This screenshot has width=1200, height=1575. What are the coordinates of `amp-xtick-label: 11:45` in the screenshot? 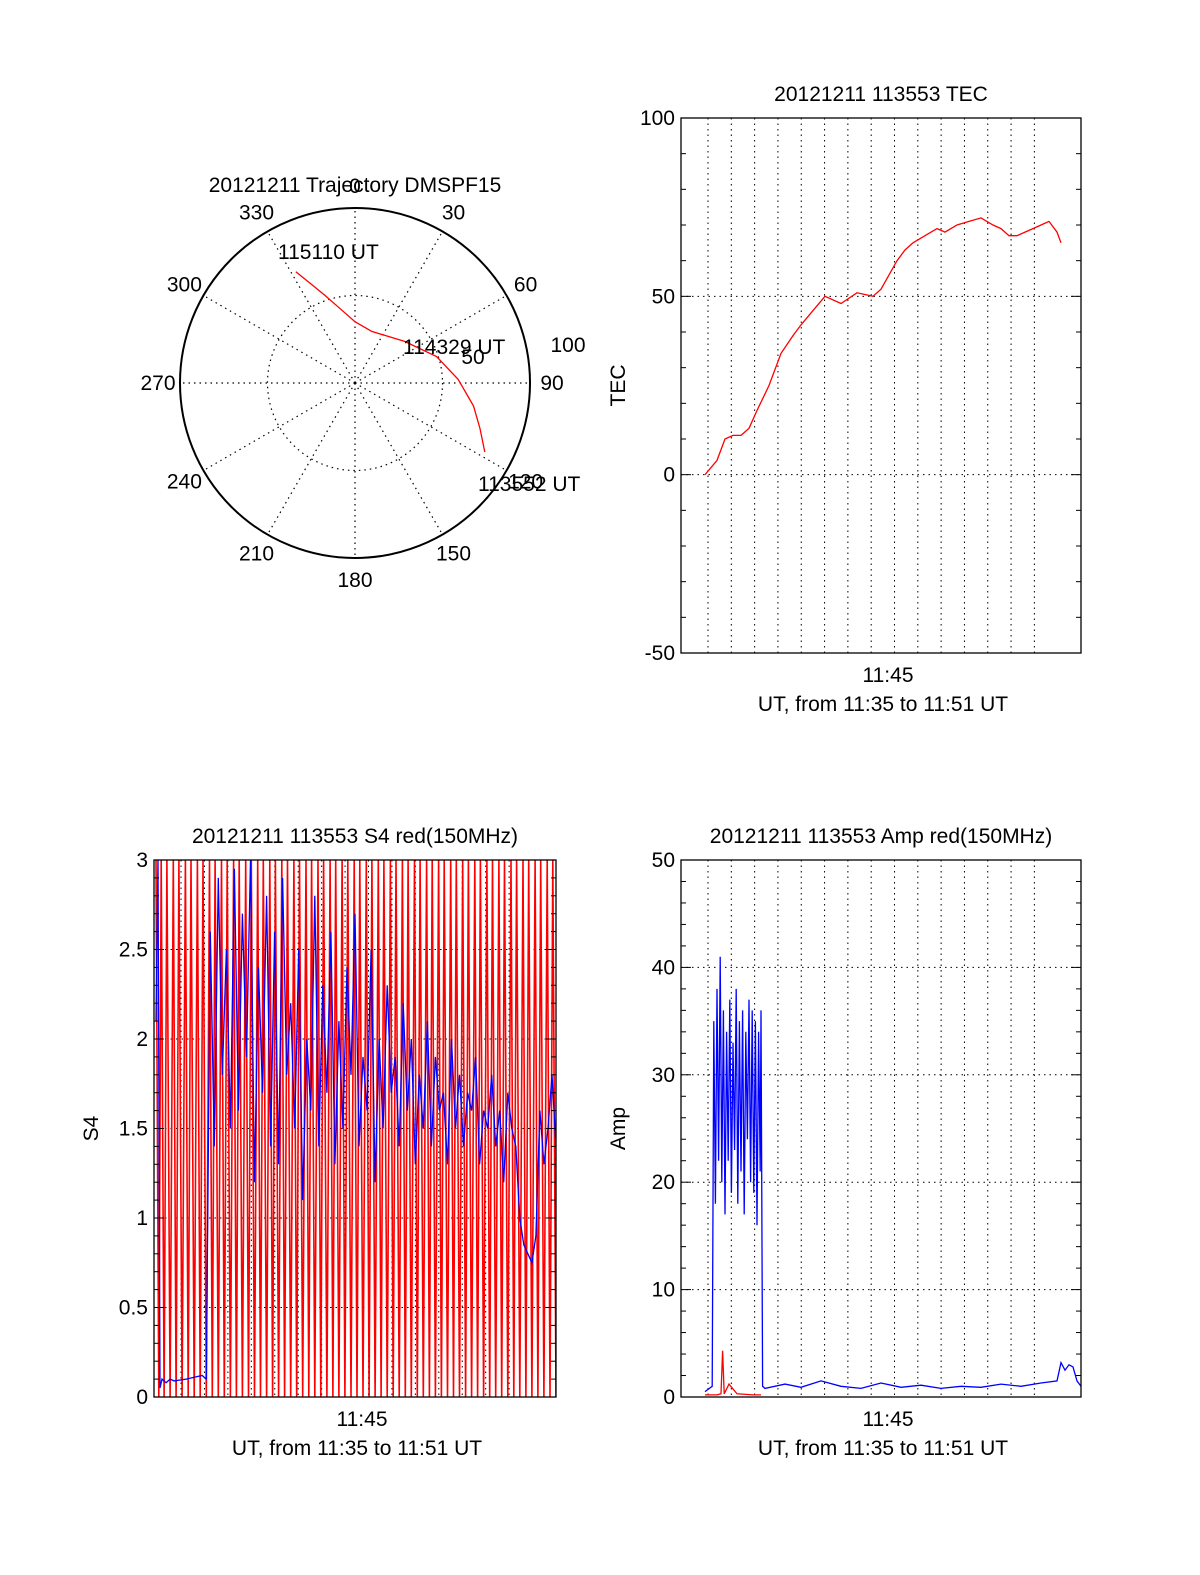 It's located at (888, 1419).